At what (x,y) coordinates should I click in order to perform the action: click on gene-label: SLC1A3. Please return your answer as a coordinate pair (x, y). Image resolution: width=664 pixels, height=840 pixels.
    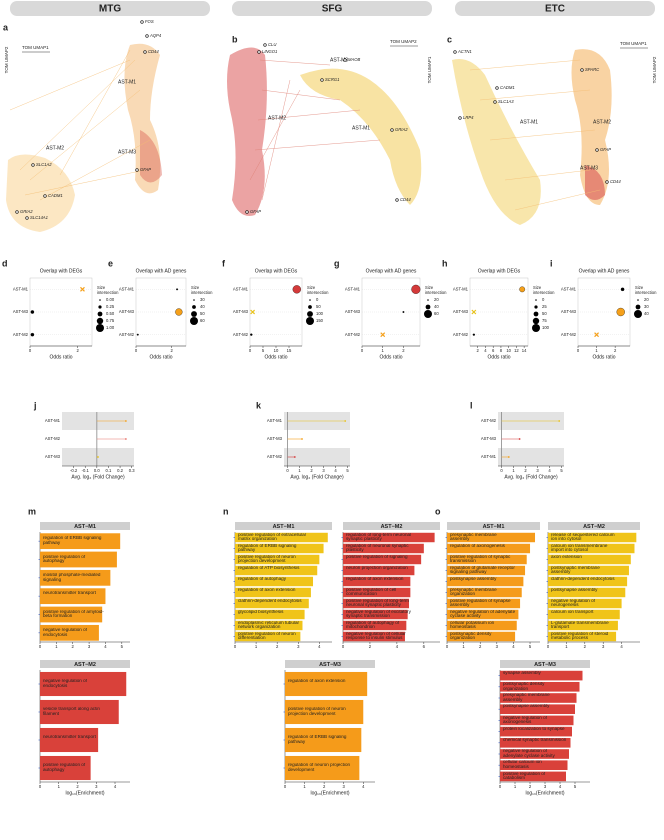
    Looking at the image, I should click on (506, 101).